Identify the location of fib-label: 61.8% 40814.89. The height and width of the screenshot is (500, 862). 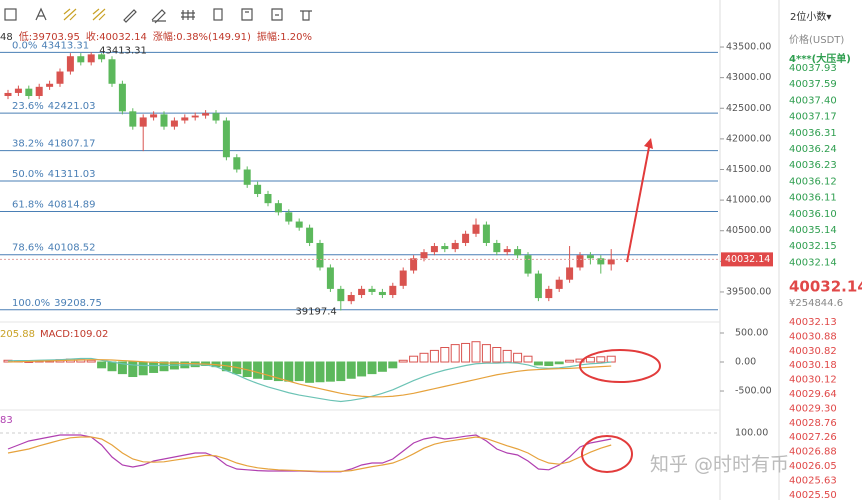
(54, 204).